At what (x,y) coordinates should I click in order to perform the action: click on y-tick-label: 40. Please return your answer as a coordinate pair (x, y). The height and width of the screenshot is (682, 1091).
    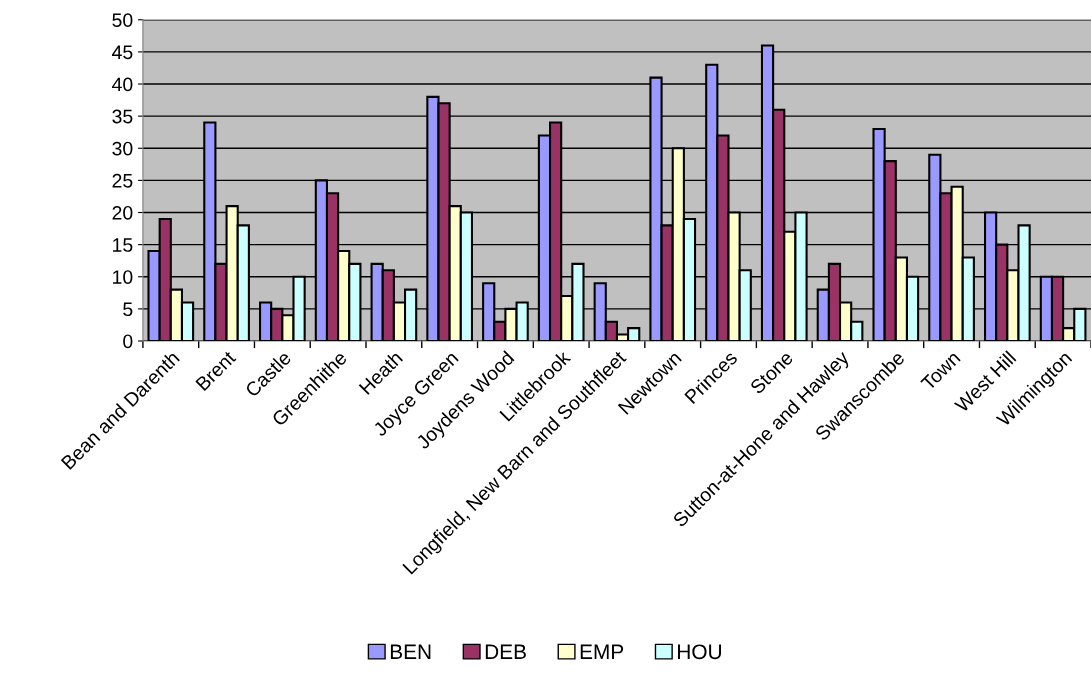
    Looking at the image, I should click on (122, 84).